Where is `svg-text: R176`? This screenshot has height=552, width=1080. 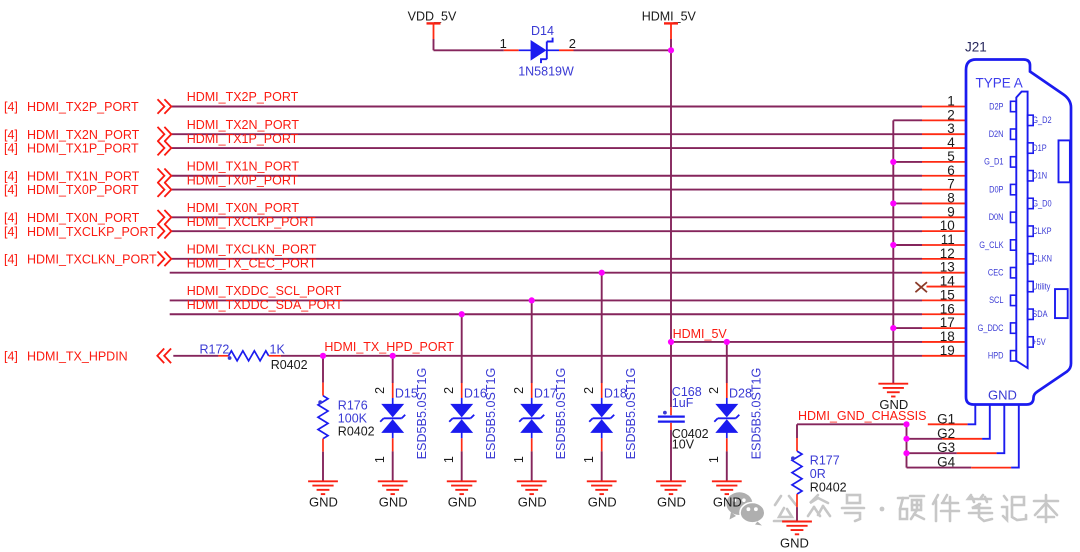
svg-text: R176 is located at coordinates (353, 406).